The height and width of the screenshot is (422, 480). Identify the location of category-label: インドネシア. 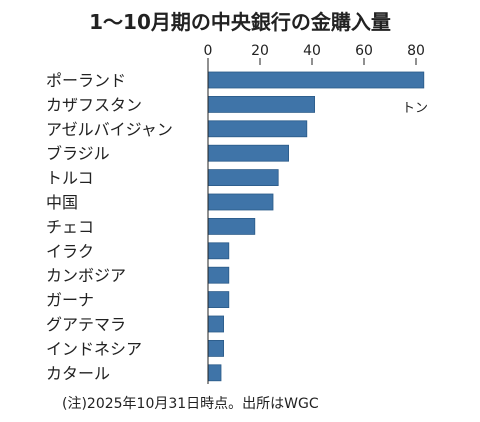
(94, 348).